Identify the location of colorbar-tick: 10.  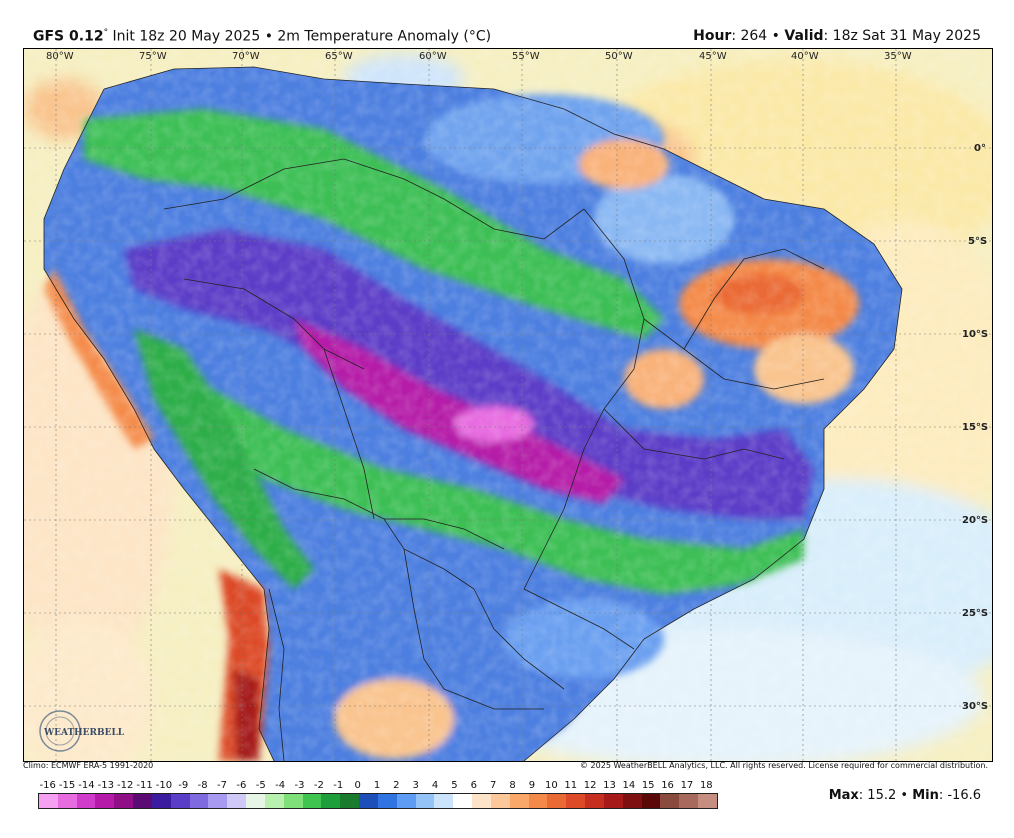
(551, 785).